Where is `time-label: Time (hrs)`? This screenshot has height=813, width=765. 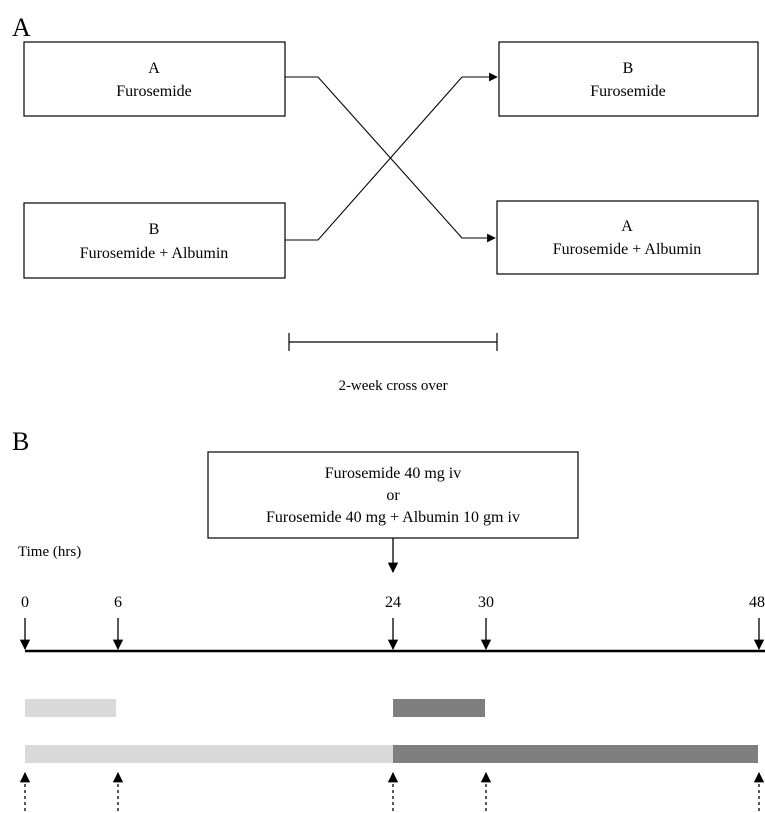
time-label: Time (hrs) is located at coordinates (49, 552).